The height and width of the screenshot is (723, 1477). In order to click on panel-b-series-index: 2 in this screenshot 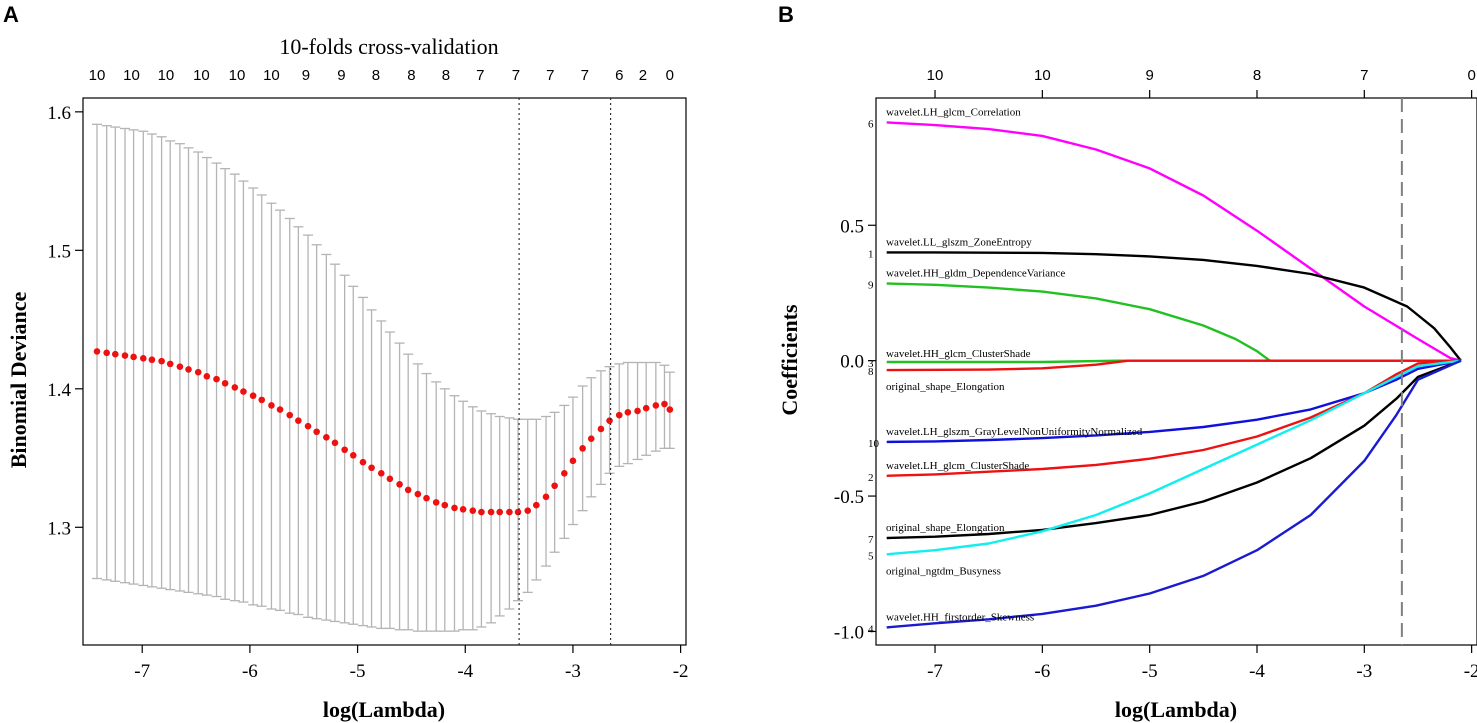, I will do `click(871, 478)`.